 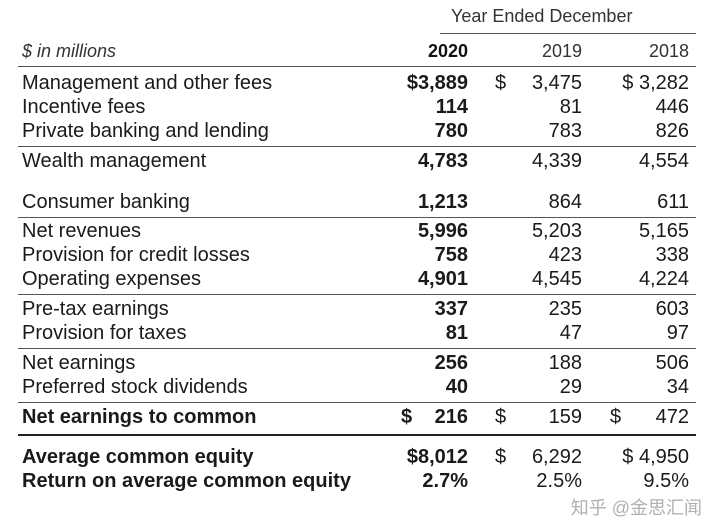 I want to click on value-2020: 114, so click(x=451, y=107).